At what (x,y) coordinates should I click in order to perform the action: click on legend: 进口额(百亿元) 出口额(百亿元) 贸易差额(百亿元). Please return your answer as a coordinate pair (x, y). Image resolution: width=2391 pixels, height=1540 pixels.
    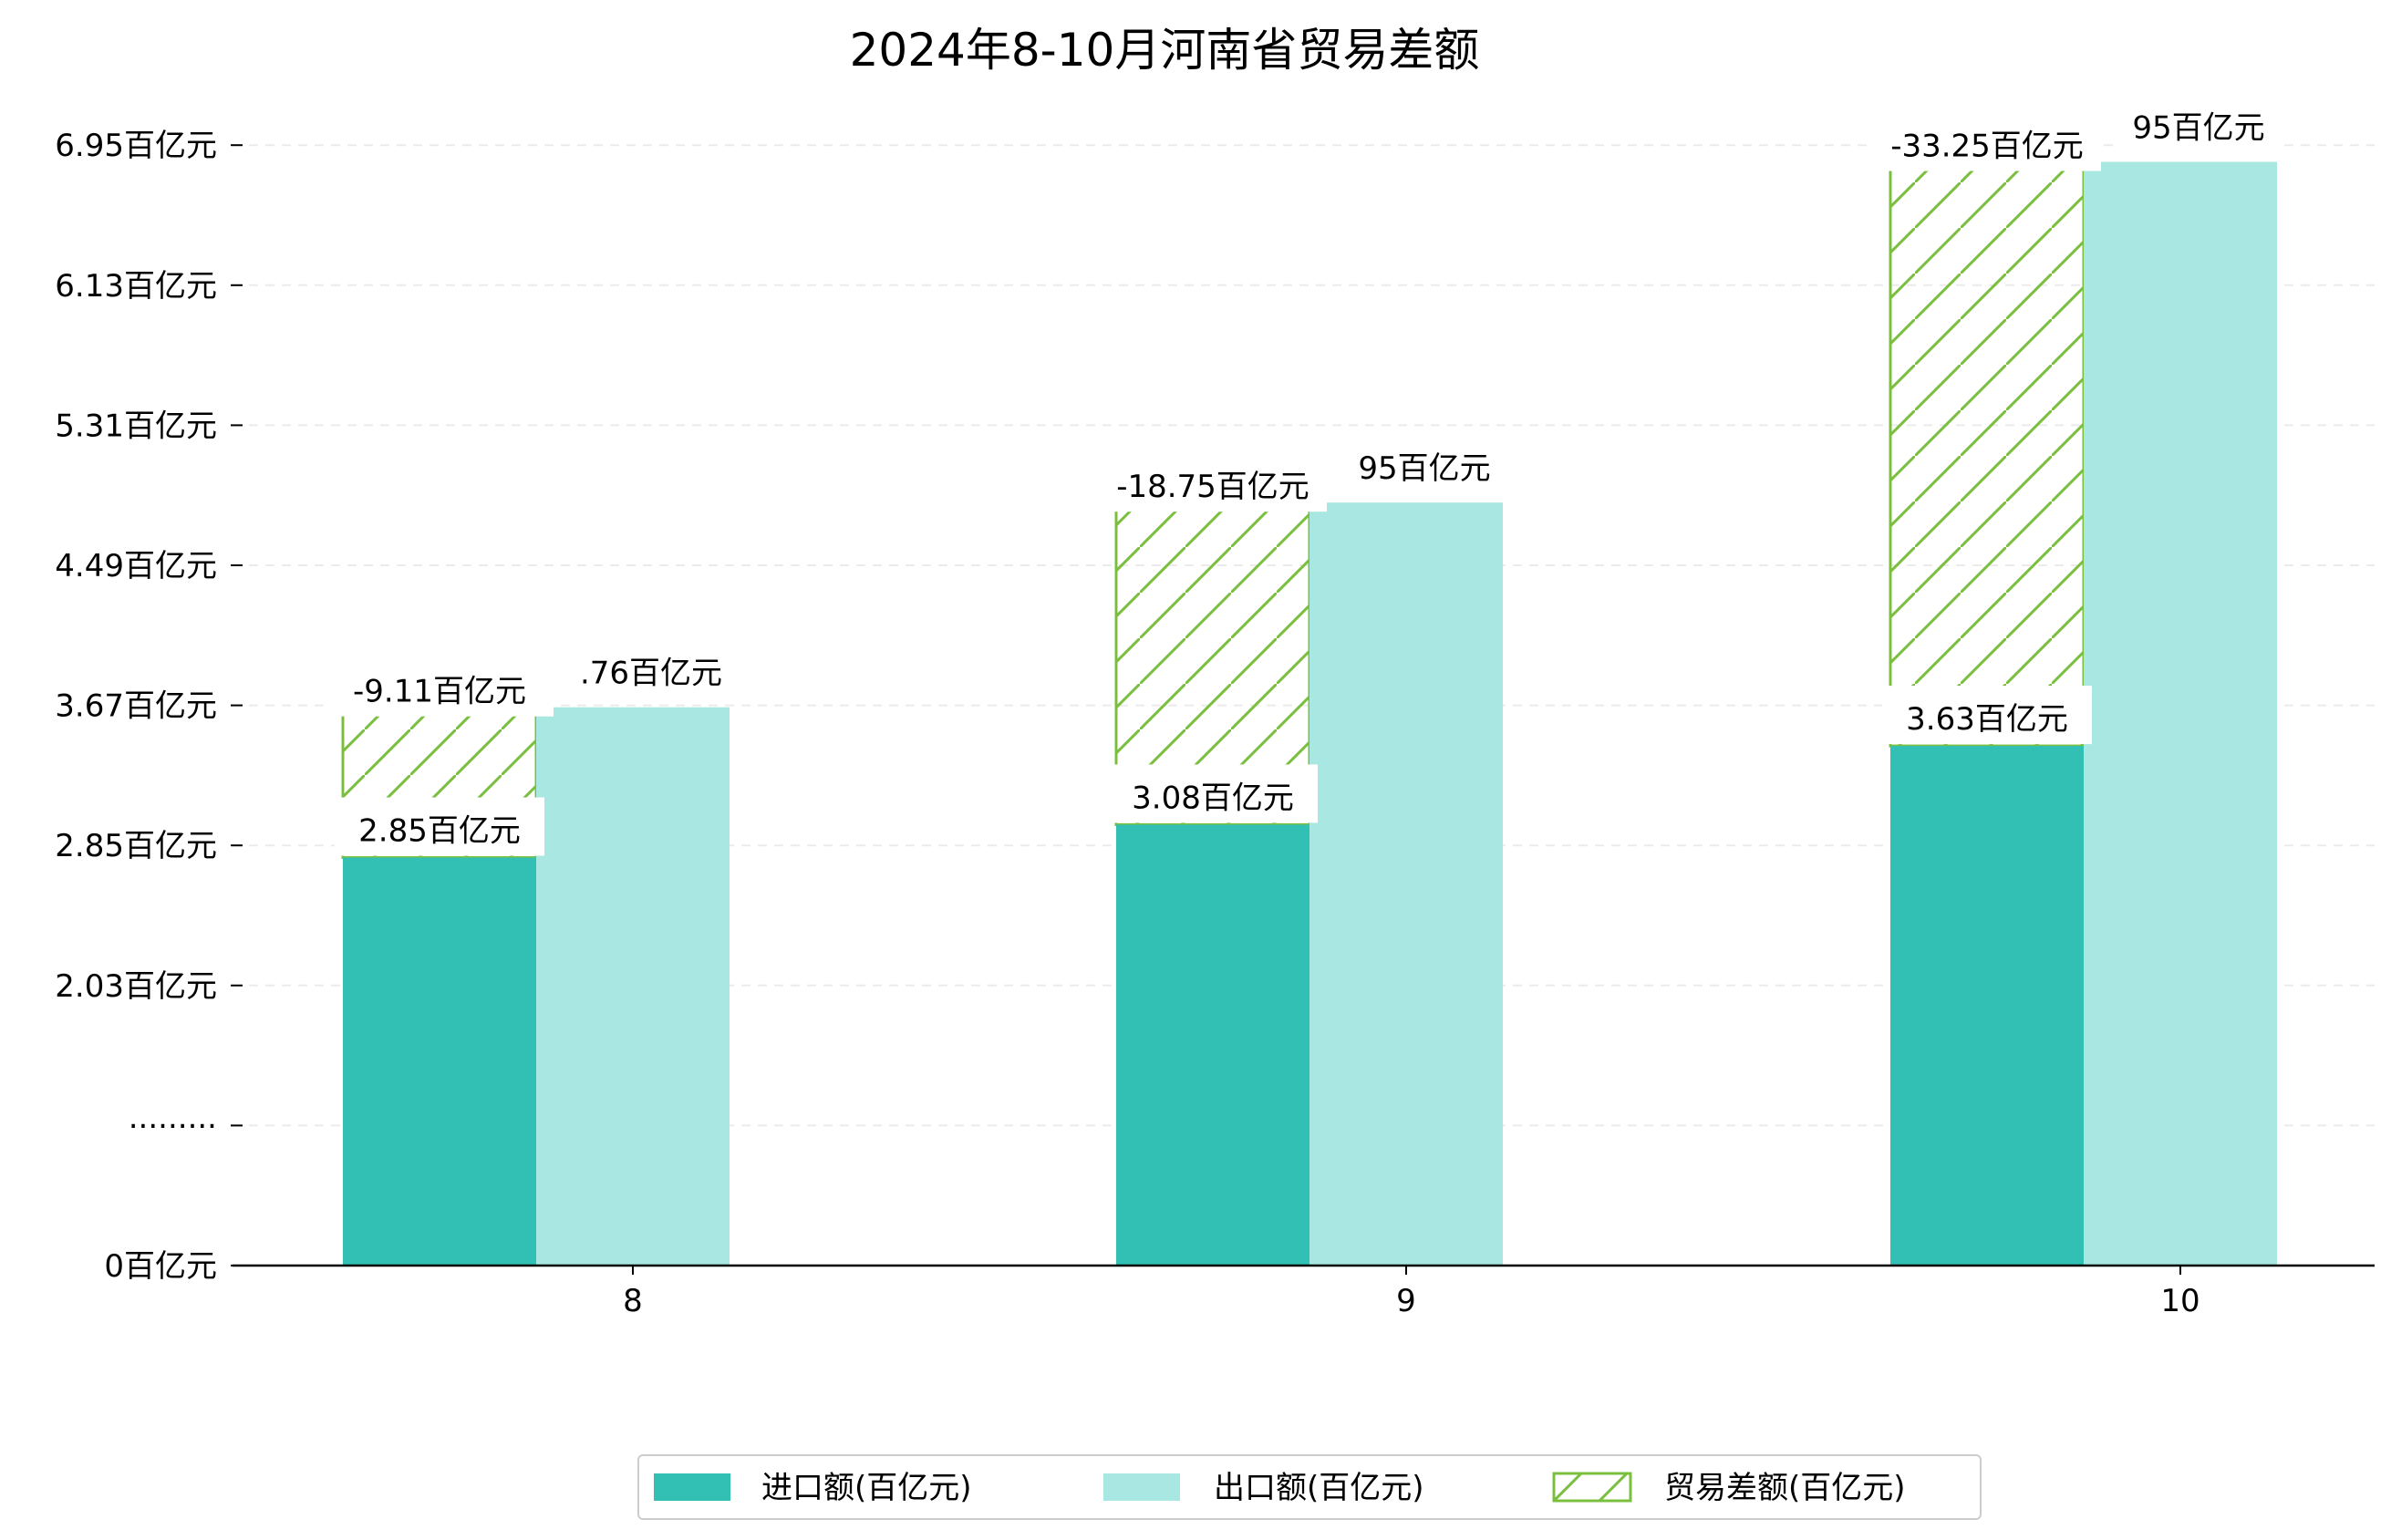
    Looking at the image, I should click on (1310, 1487).